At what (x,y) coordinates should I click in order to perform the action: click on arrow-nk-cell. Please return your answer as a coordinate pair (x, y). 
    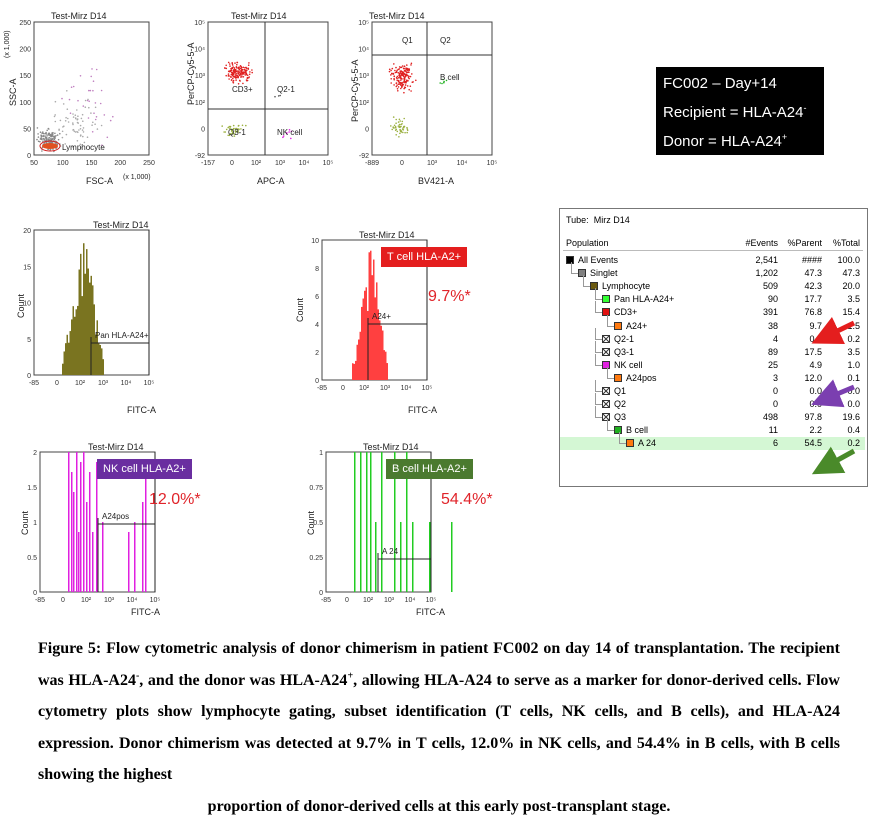
    Looking at the image, I should click on (833, 393).